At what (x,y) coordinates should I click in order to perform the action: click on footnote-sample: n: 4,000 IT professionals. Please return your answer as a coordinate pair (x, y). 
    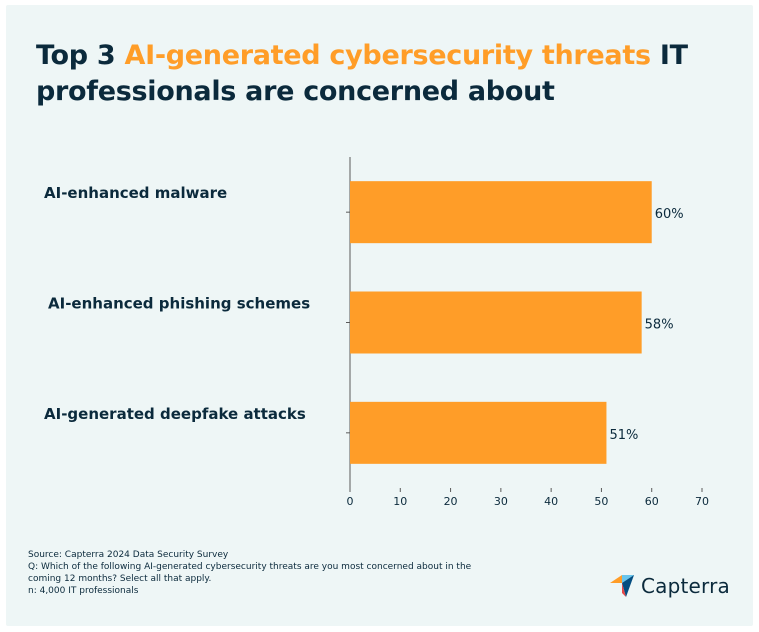
    Looking at the image, I should click on (83, 591).